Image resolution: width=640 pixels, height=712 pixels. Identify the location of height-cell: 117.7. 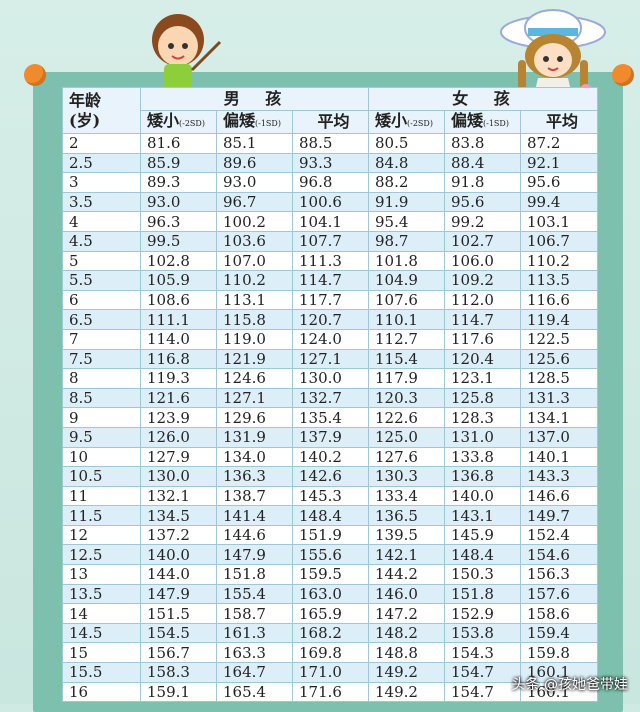
(330, 300).